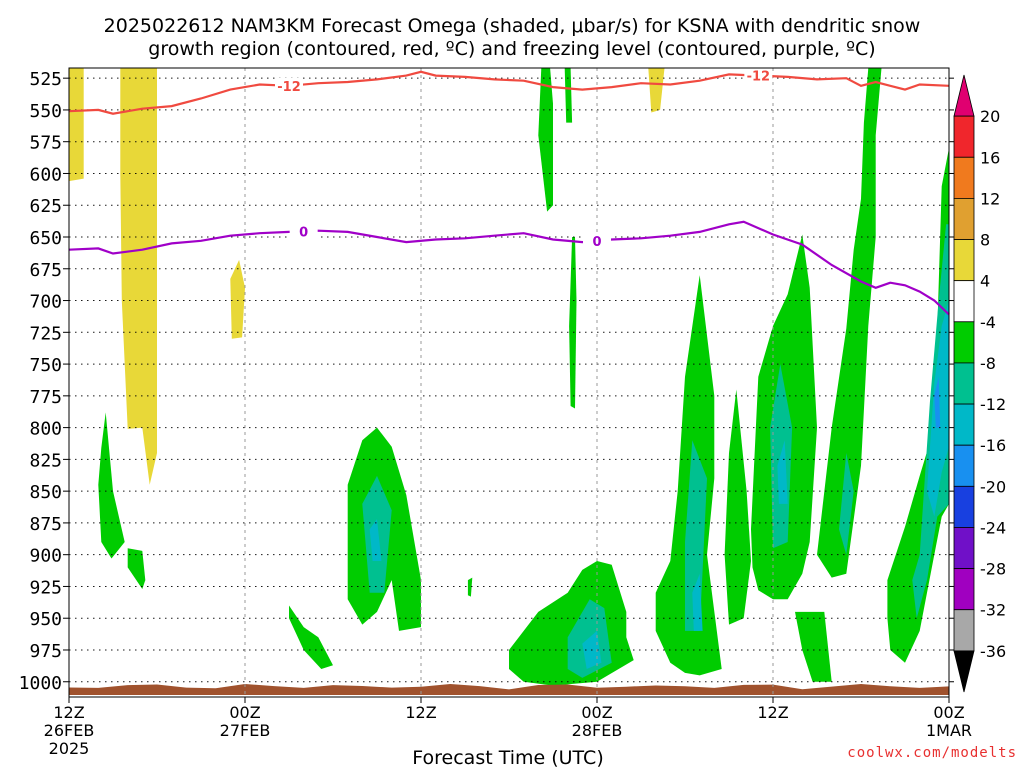  I want to click on dgz-contour-label-0: -12, so click(289, 87).